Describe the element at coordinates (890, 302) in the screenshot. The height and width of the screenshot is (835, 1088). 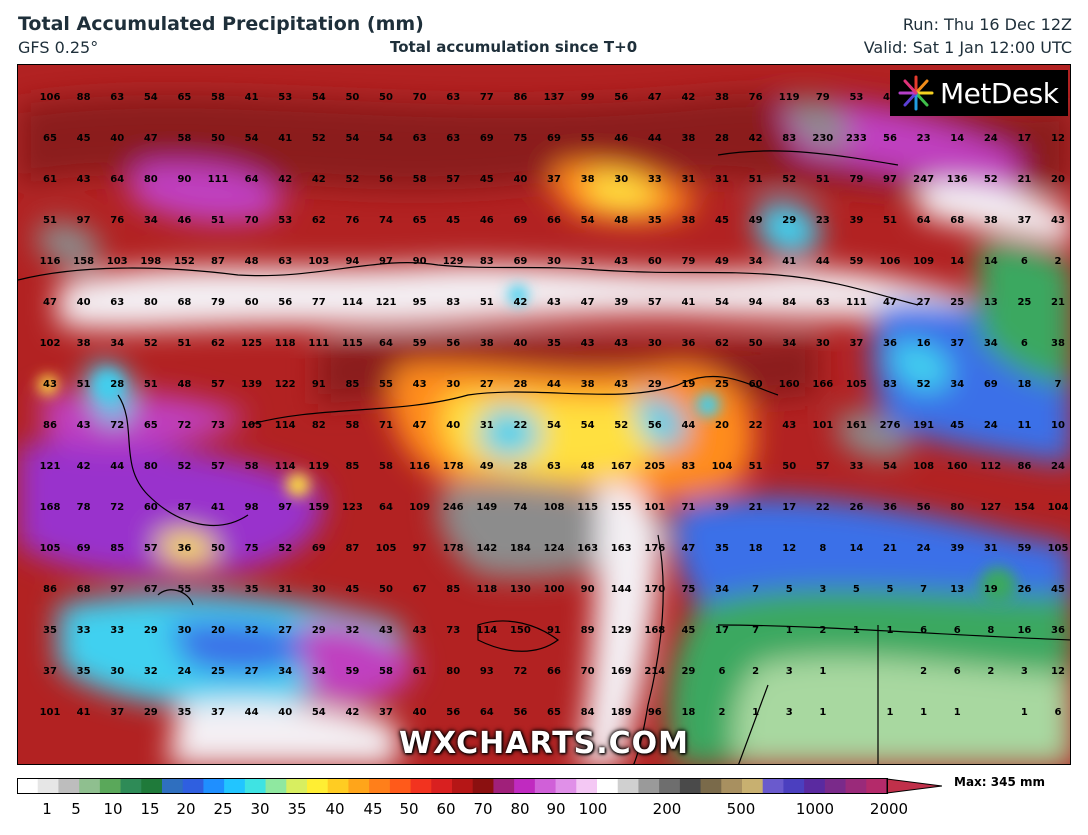
I see `precip-value: 47` at that location.